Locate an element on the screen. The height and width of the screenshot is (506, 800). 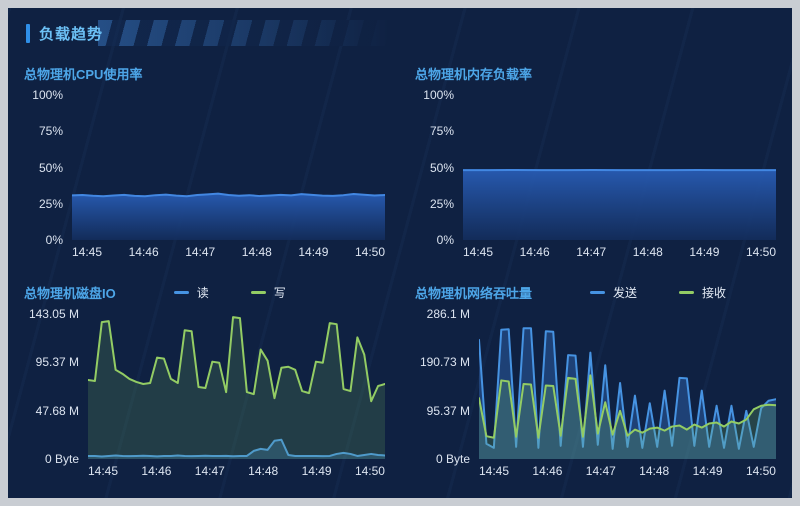
disk-io-plot-area: 14:45 14:46 14:47 14:48 14:49 14:50 is located at coordinates (236, 396).